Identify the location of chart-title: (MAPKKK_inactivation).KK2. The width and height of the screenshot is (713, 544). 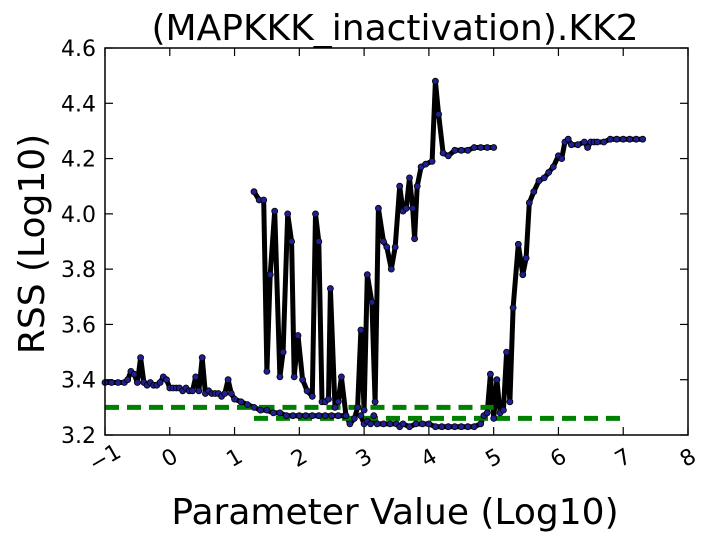
(395, 28).